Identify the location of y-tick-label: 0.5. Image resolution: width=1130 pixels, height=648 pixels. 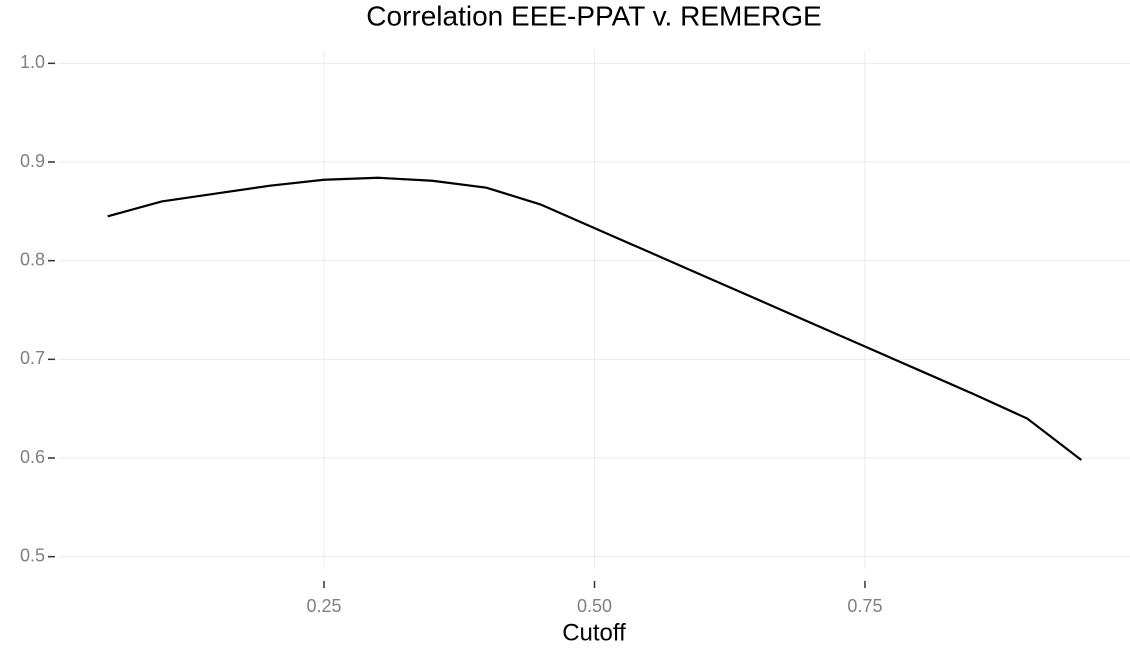
(32, 555).